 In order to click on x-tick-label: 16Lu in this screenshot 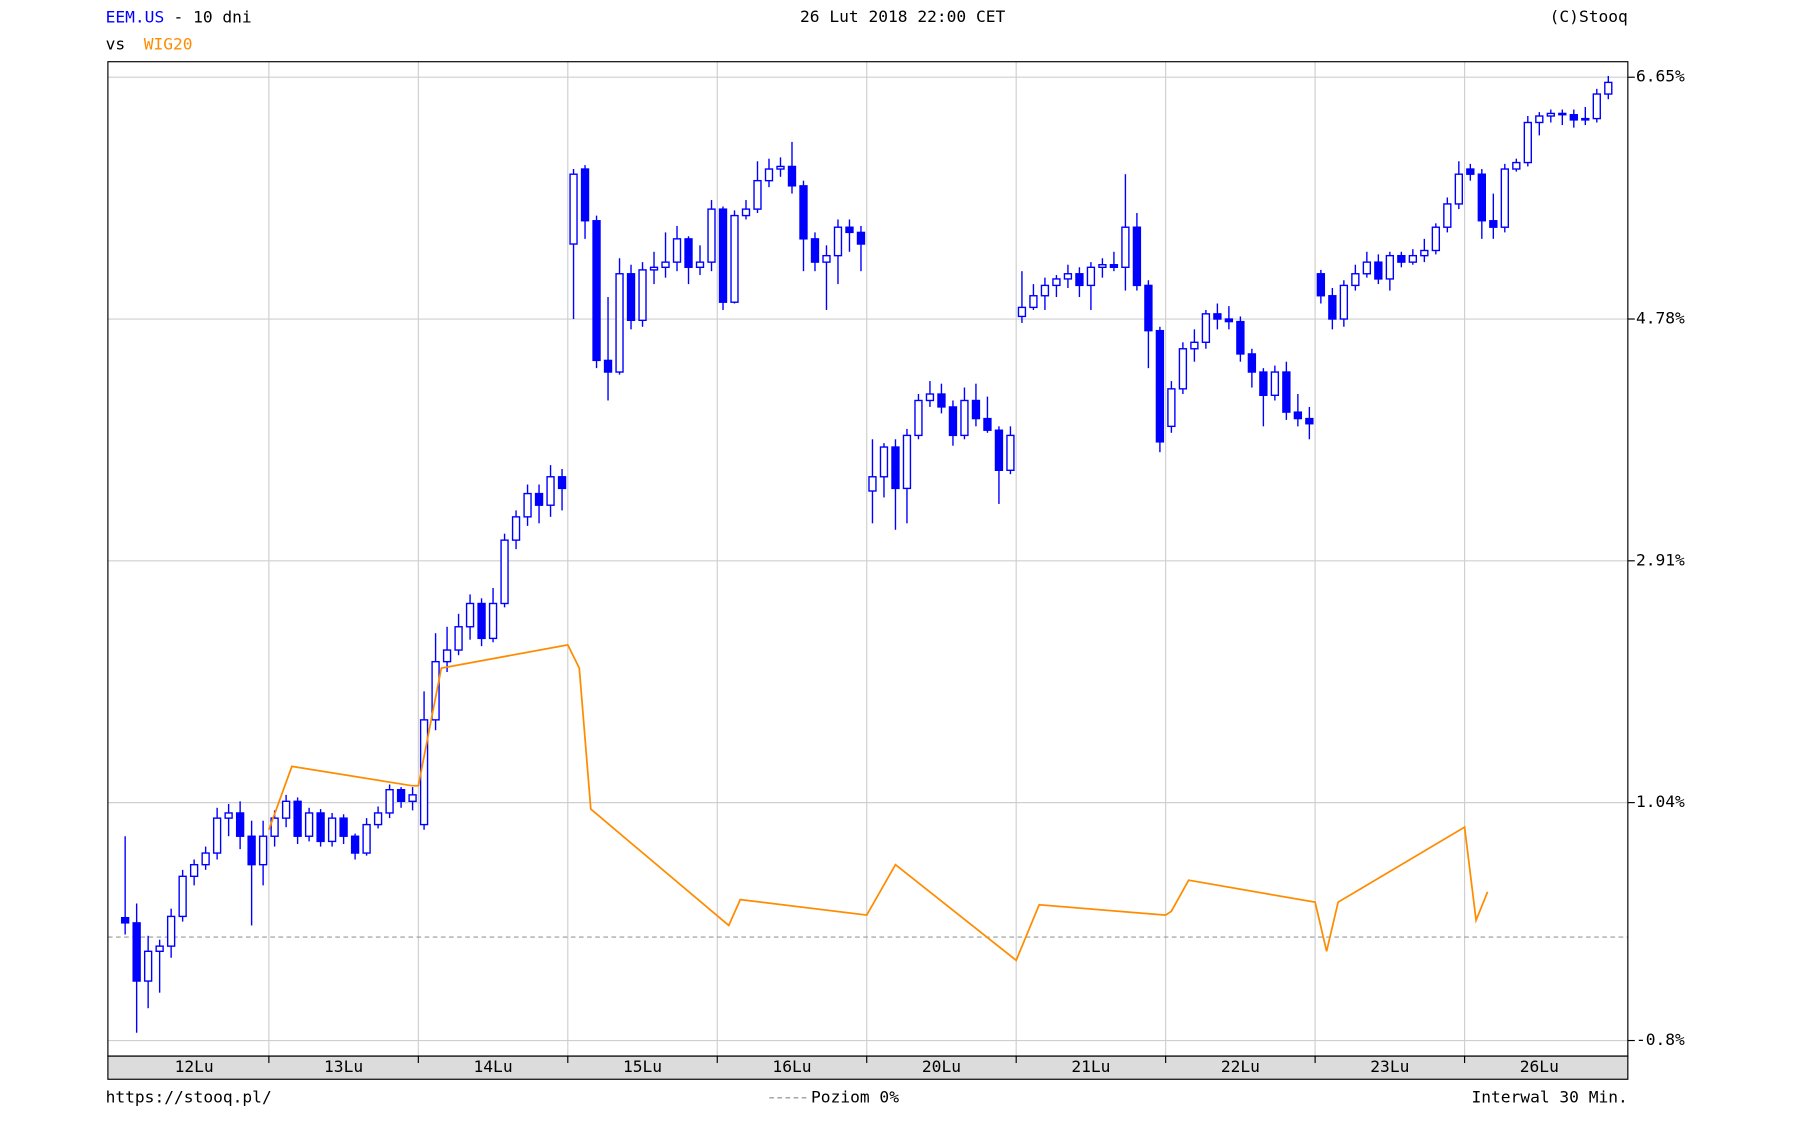, I will do `click(791, 1066)`.